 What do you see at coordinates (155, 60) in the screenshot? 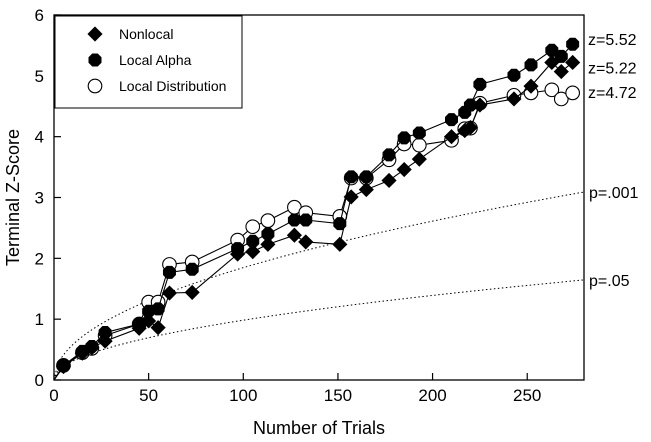
I see `legend-label: Local Alpha` at bounding box center [155, 60].